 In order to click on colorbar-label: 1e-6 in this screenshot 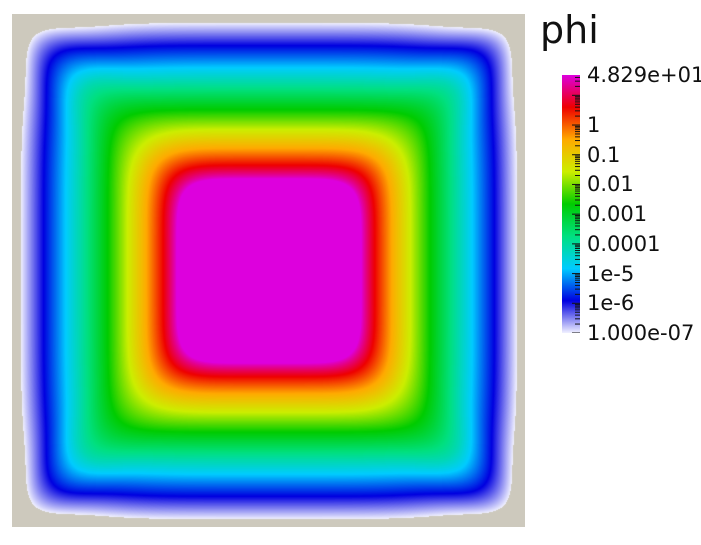, I will do `click(611, 303)`.